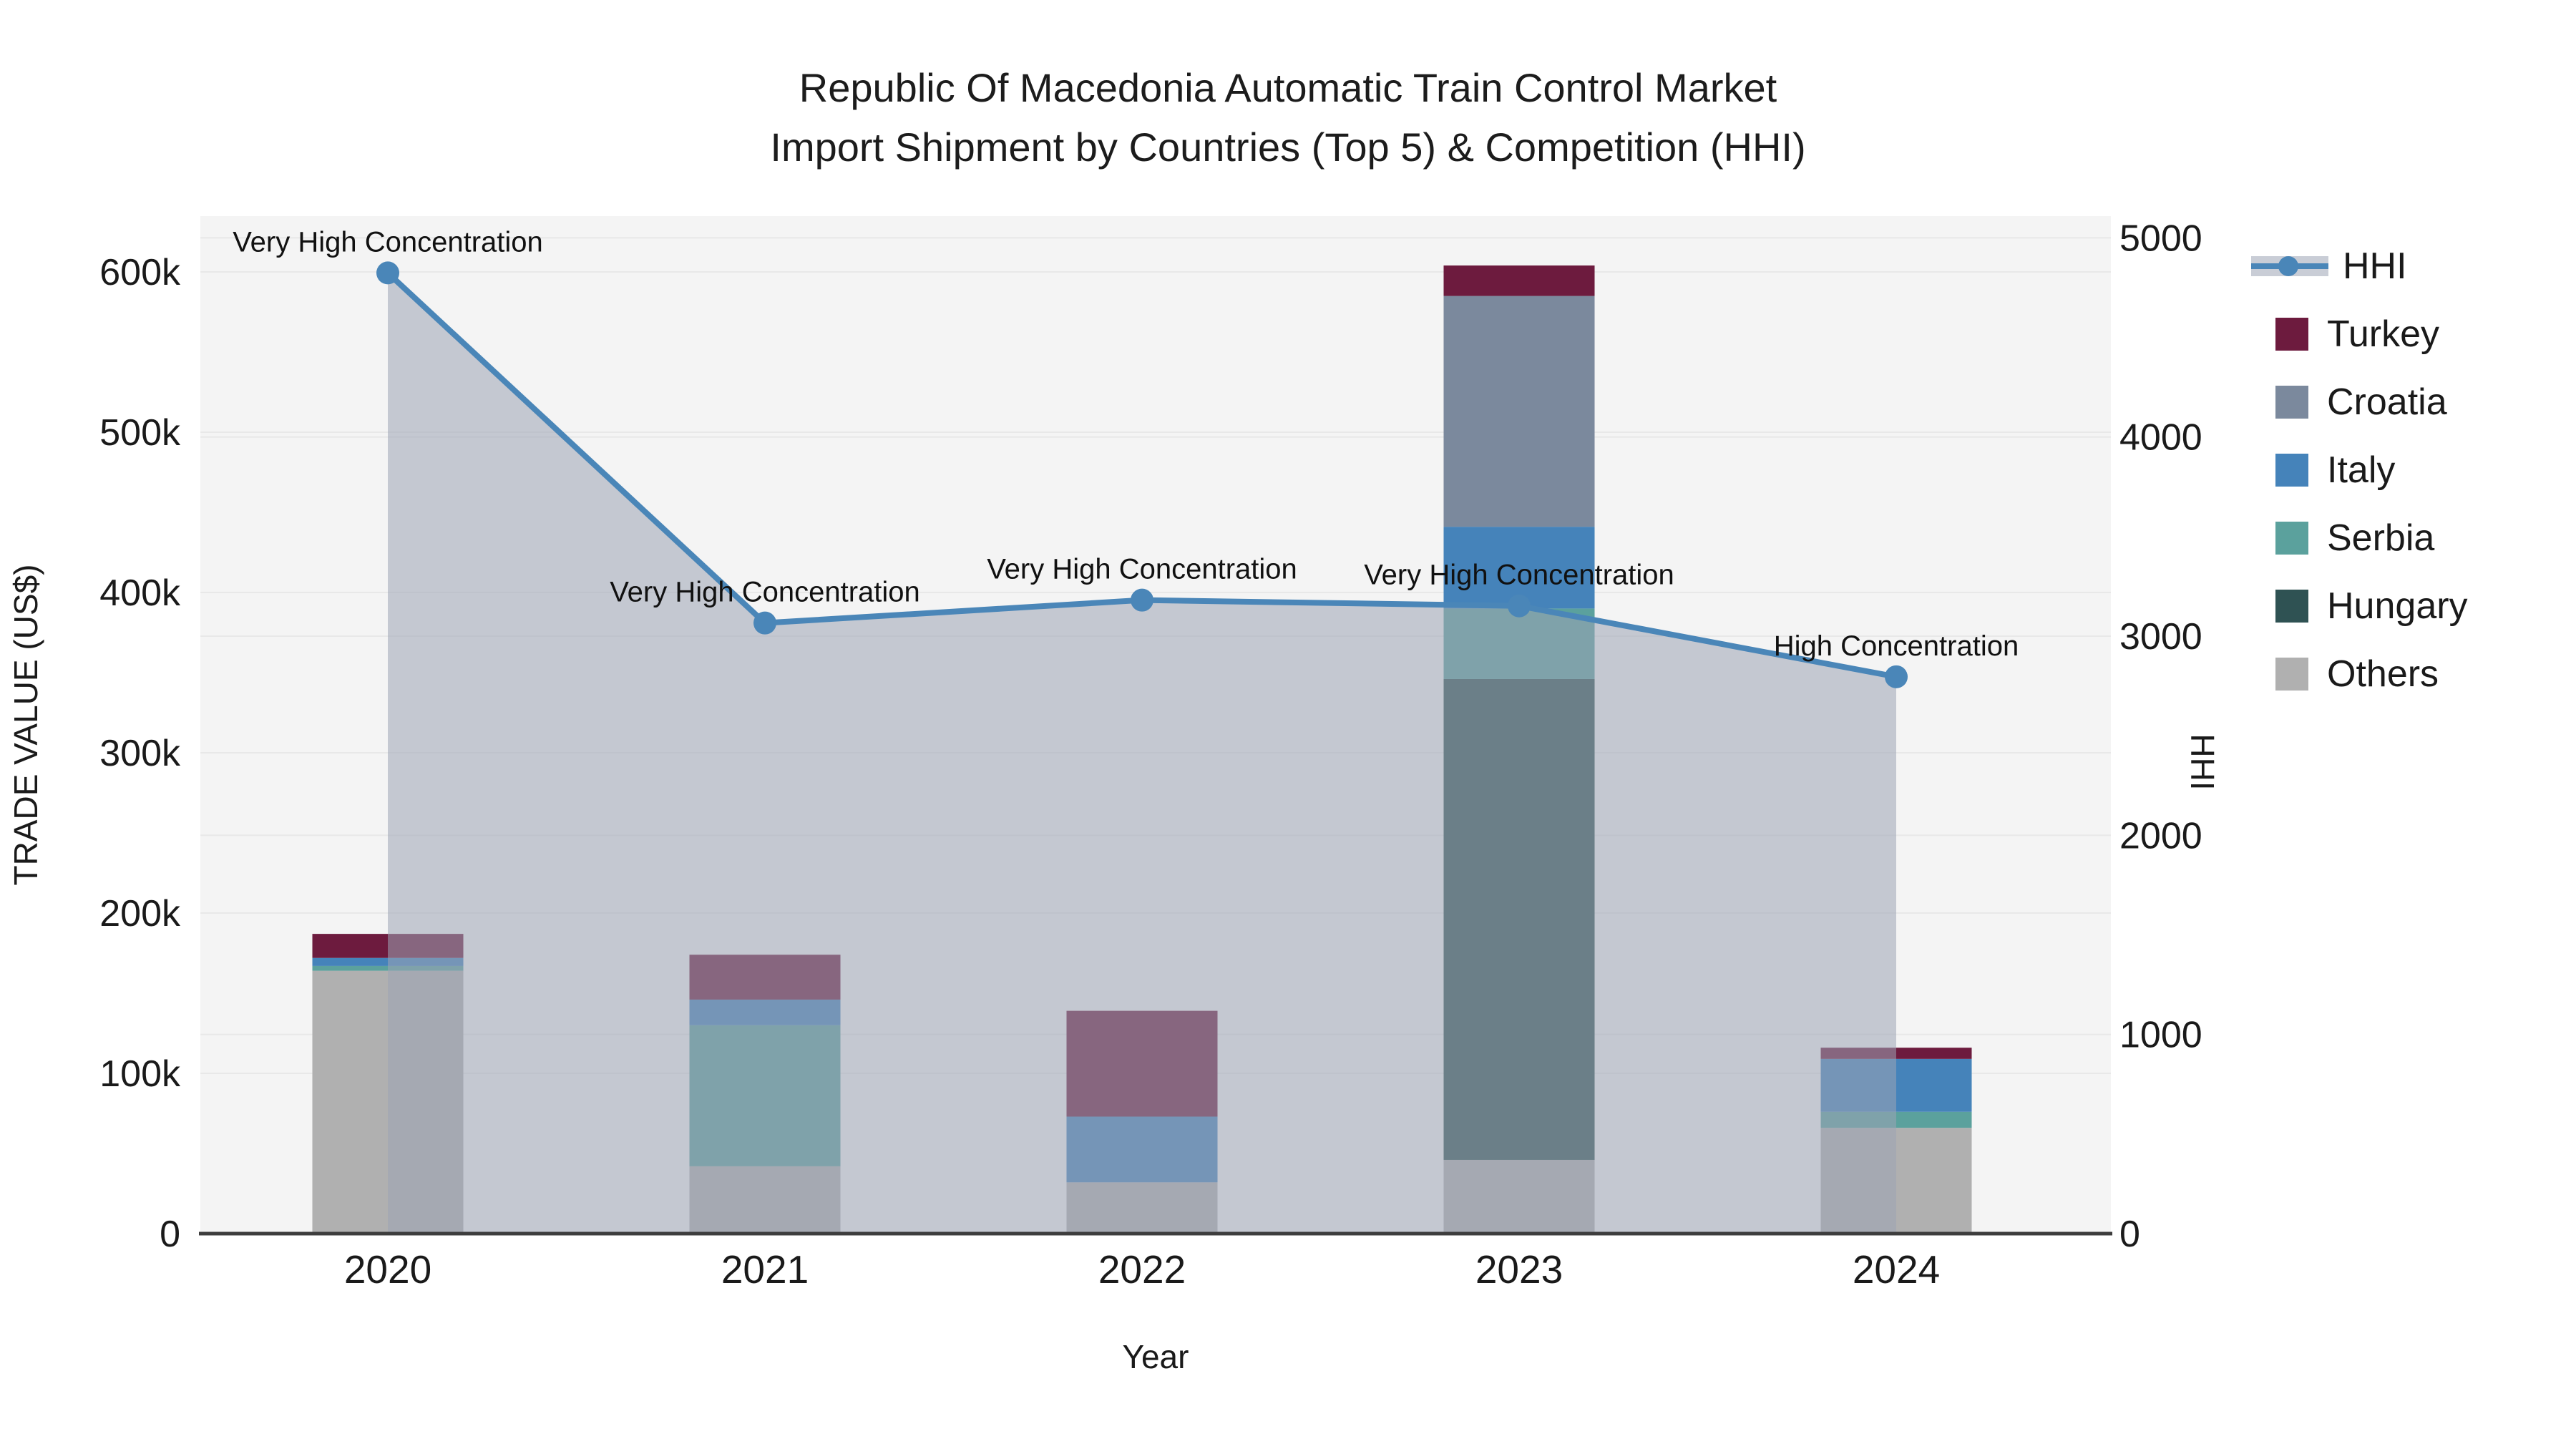 This screenshot has height=1449, width=2576. I want to click on hhi-marker-2020, so click(387, 273).